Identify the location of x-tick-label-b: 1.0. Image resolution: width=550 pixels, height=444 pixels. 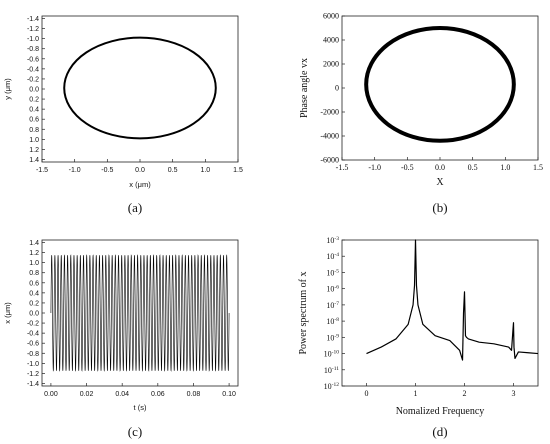
(505, 167).